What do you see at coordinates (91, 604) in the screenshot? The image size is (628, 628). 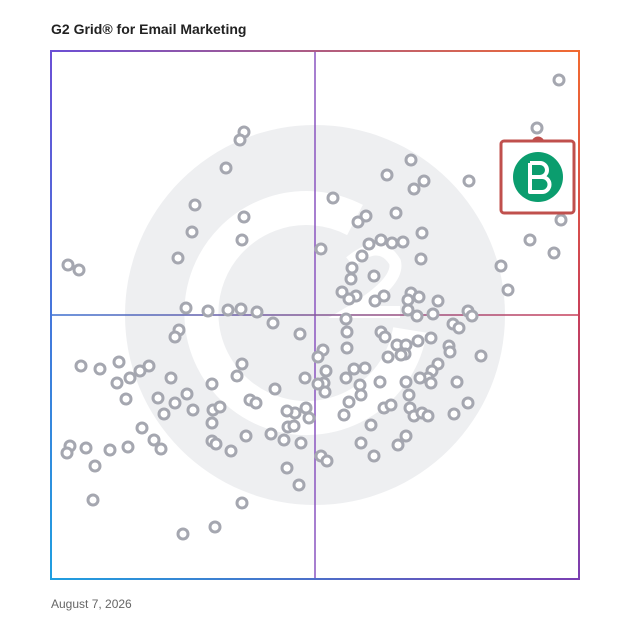 I see `date-footnote: August 7, 2026` at bounding box center [91, 604].